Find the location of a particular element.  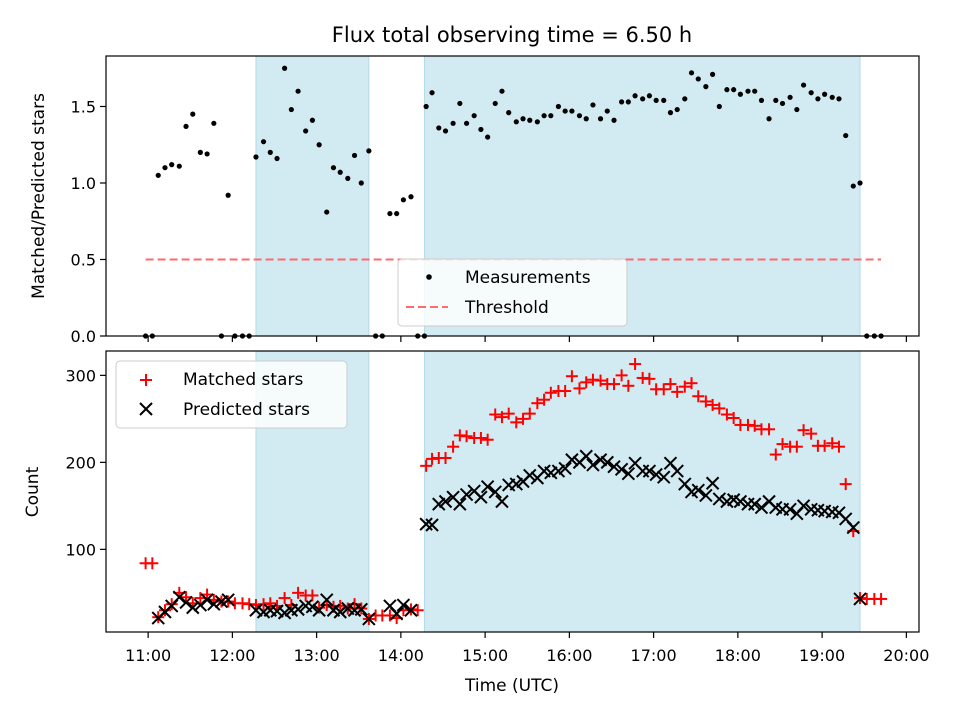

legend-measurements-marker is located at coordinates (429, 277).